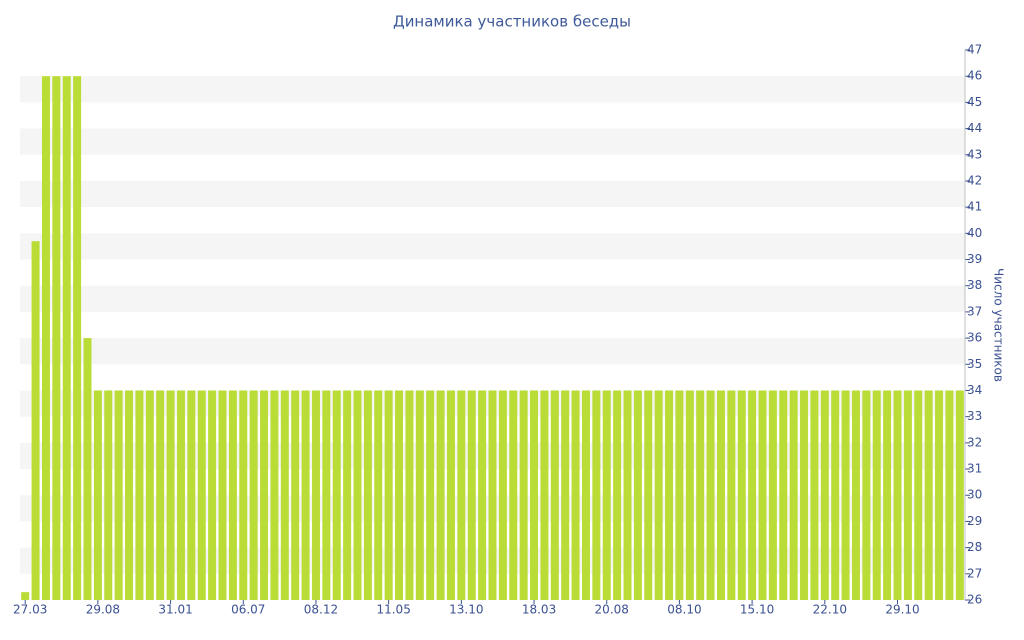 This screenshot has width=1024, height=640. Describe the element at coordinates (974, 364) in the screenshot. I see `y-tick-label: 35` at that location.